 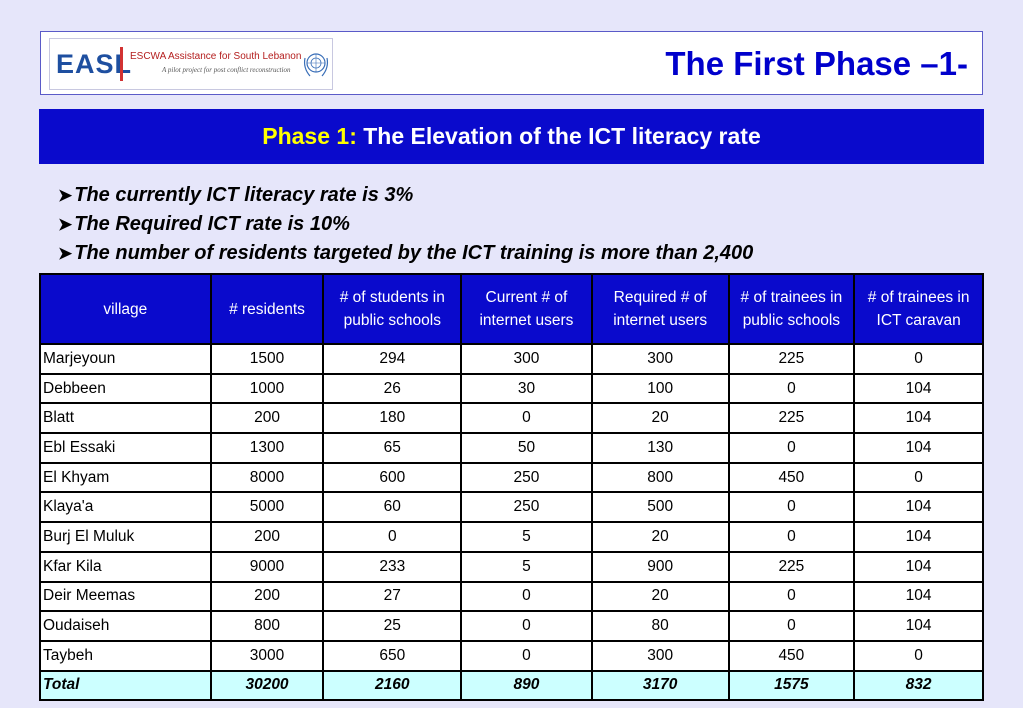 I want to click on table-cell: 890, so click(x=526, y=685).